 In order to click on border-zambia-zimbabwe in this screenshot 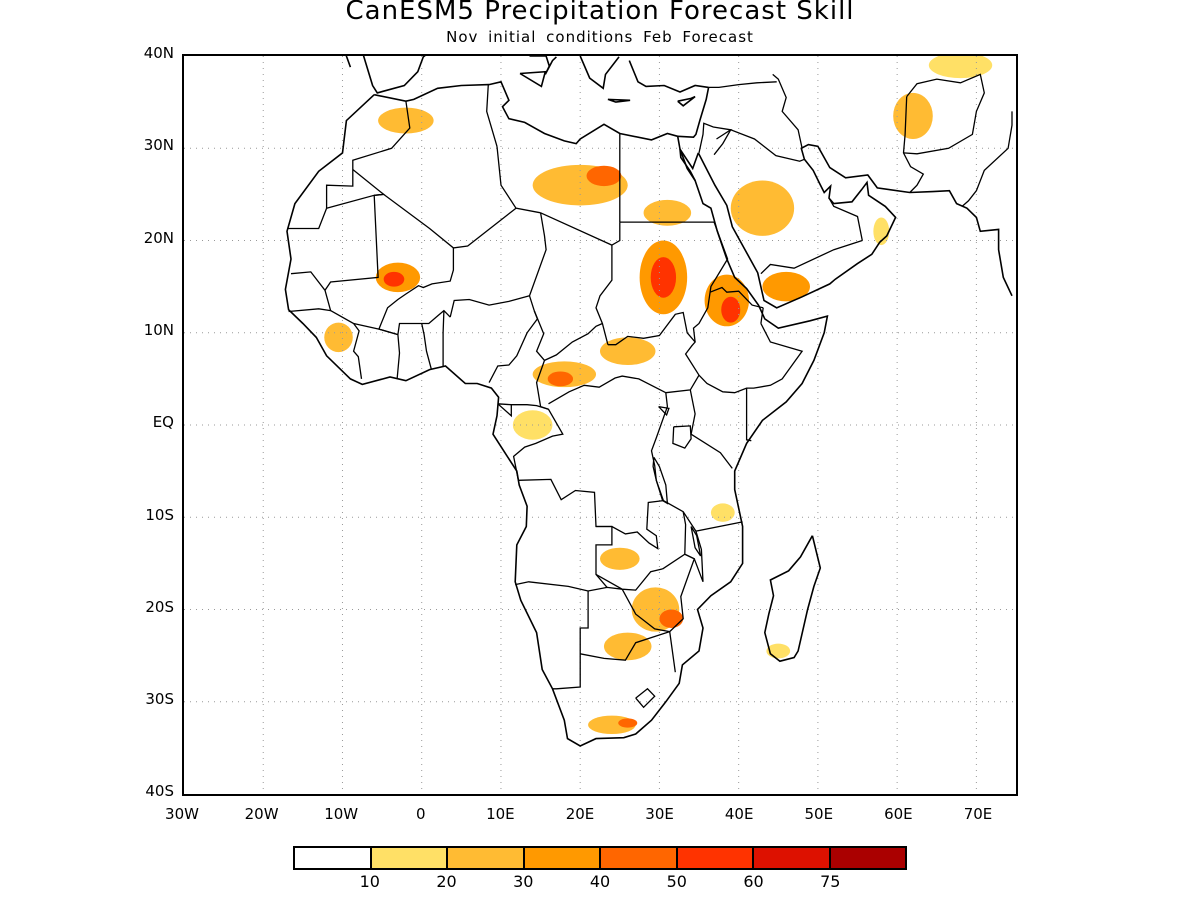, I will do `click(629, 579)`.